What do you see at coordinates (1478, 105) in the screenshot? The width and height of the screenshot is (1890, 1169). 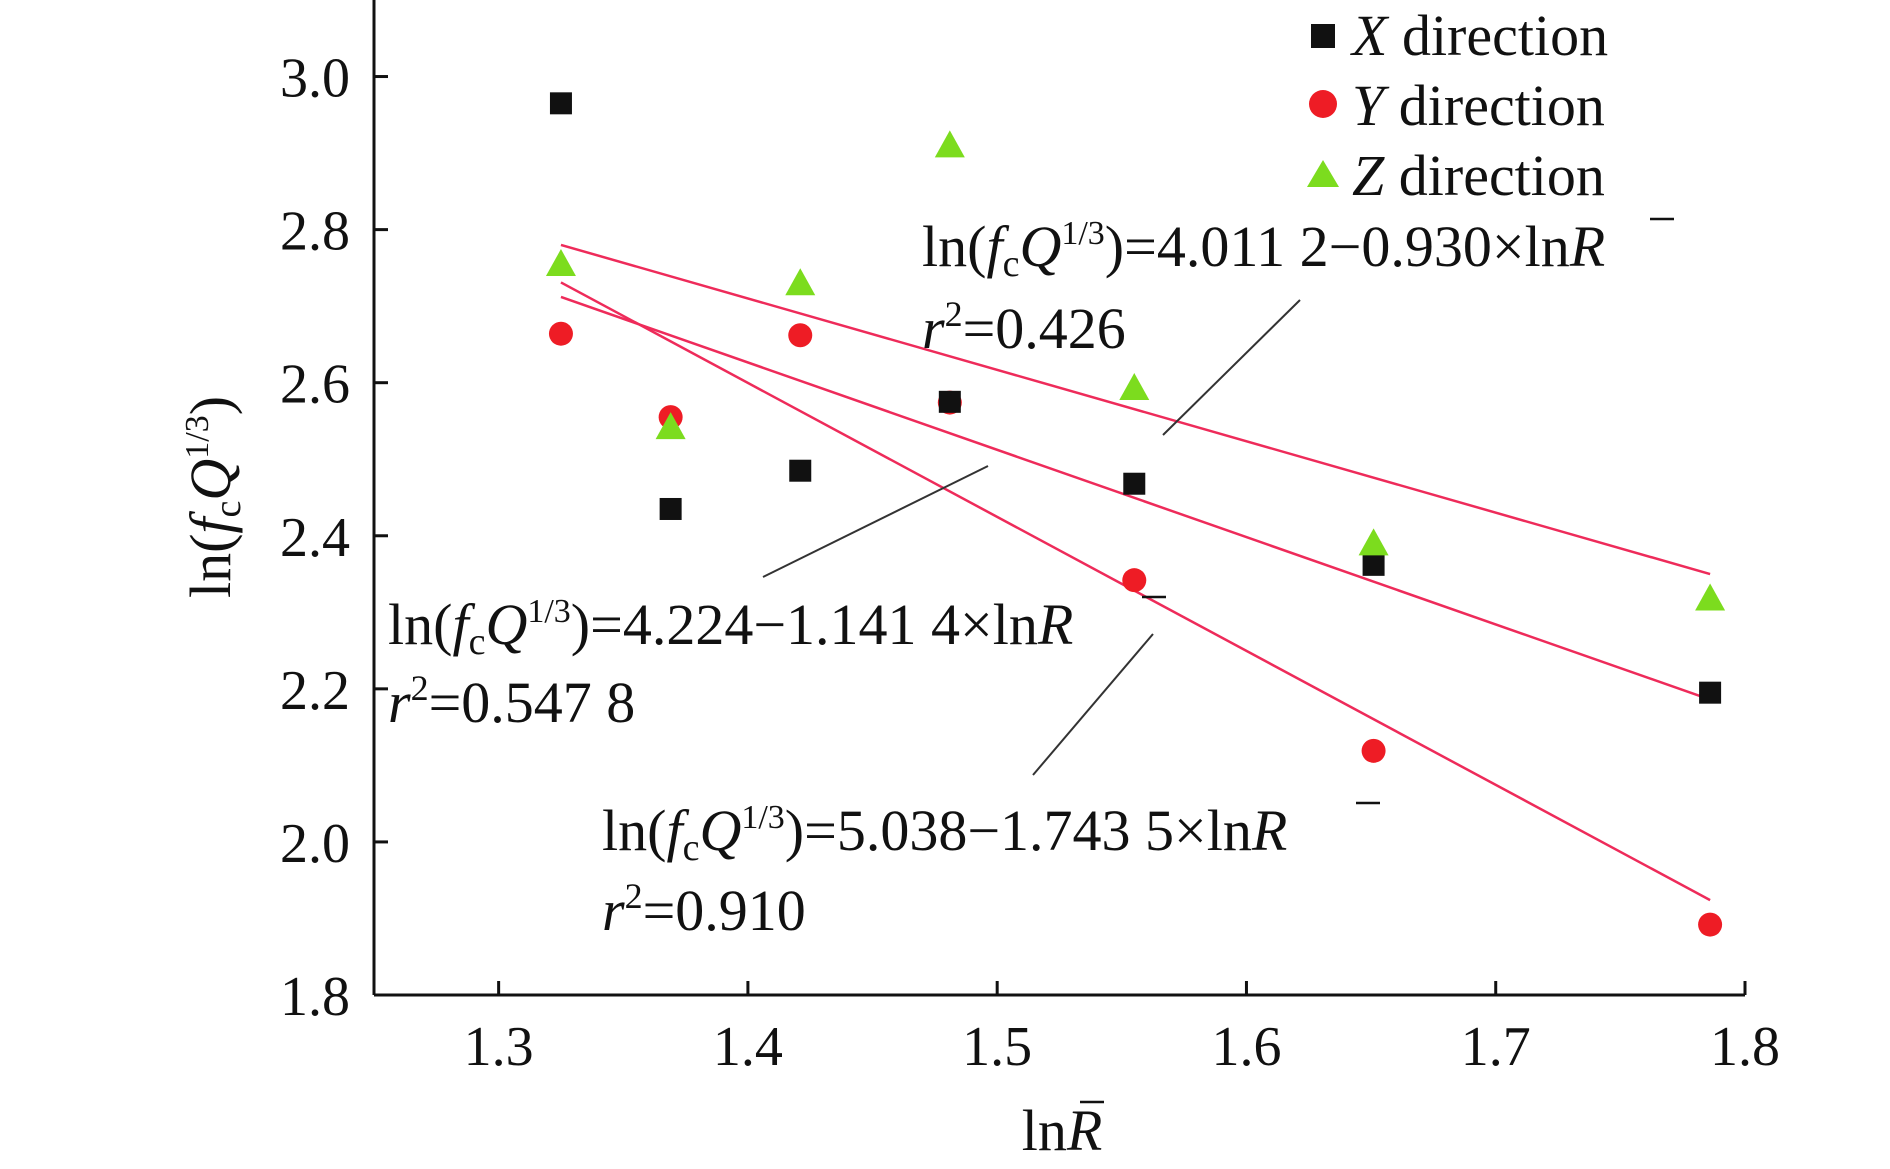 I see `legend-label-y: Y direction` at bounding box center [1478, 105].